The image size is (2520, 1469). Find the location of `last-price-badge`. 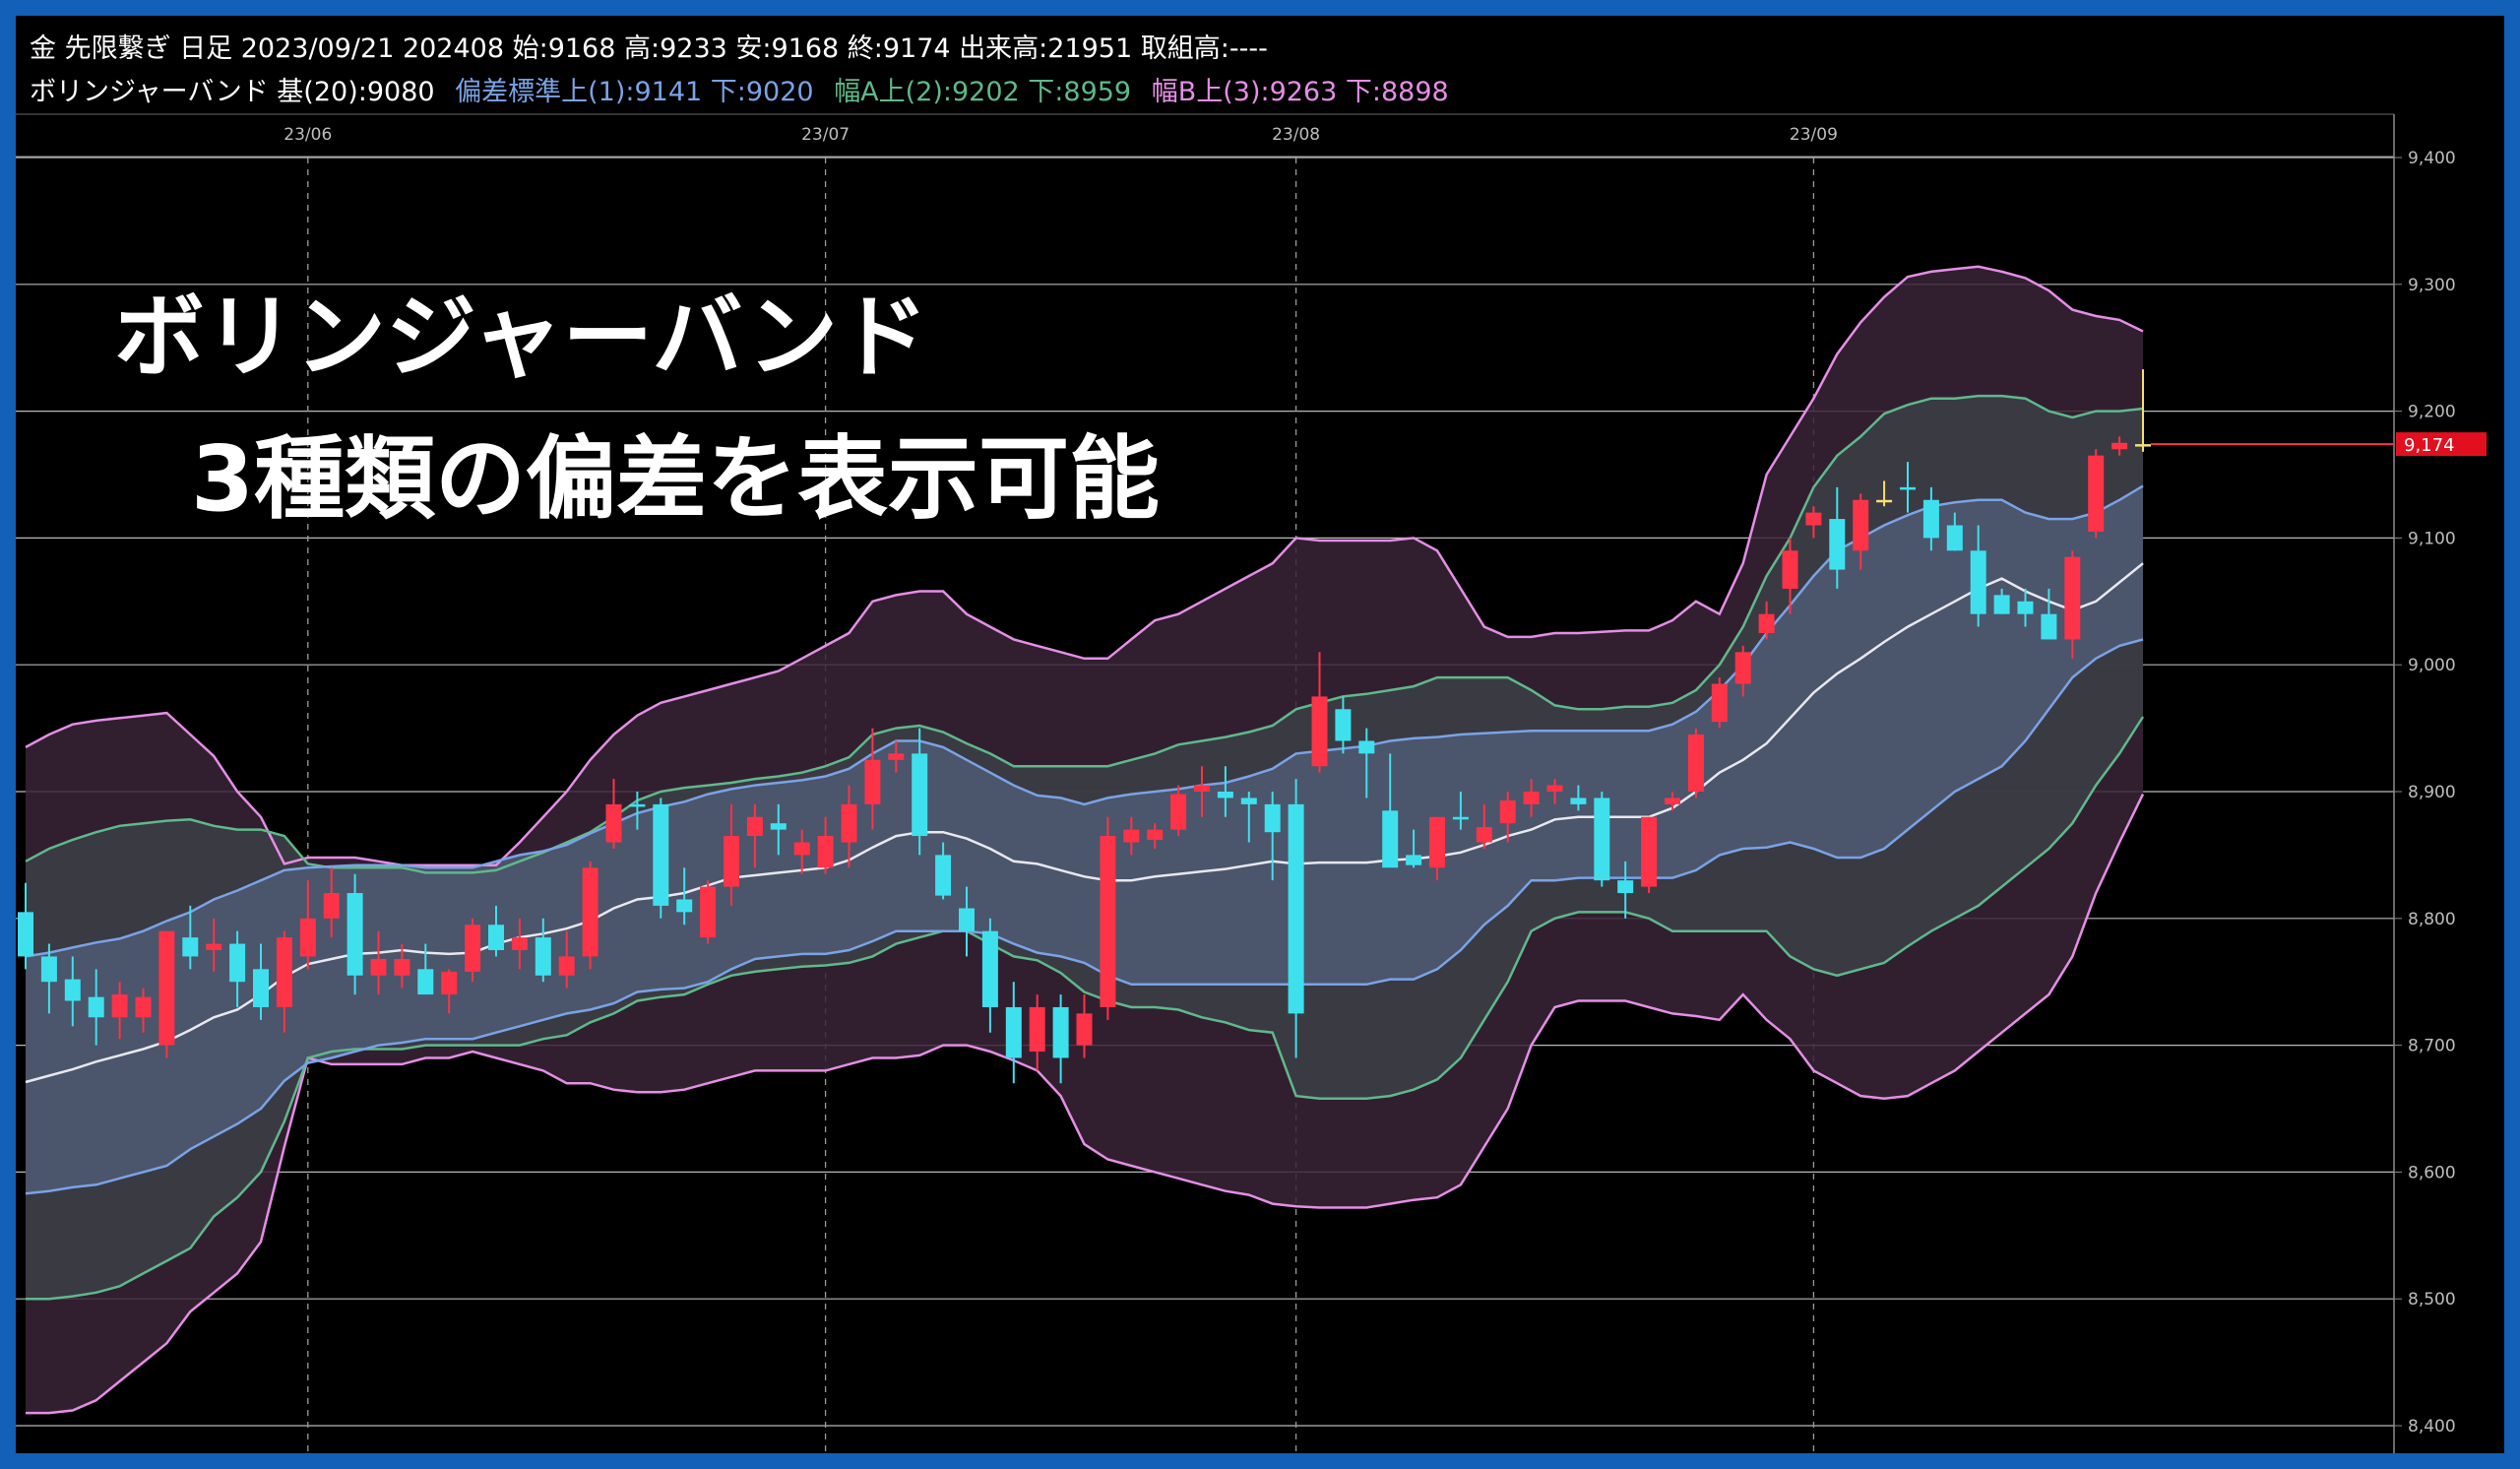

last-price-badge is located at coordinates (2441, 444).